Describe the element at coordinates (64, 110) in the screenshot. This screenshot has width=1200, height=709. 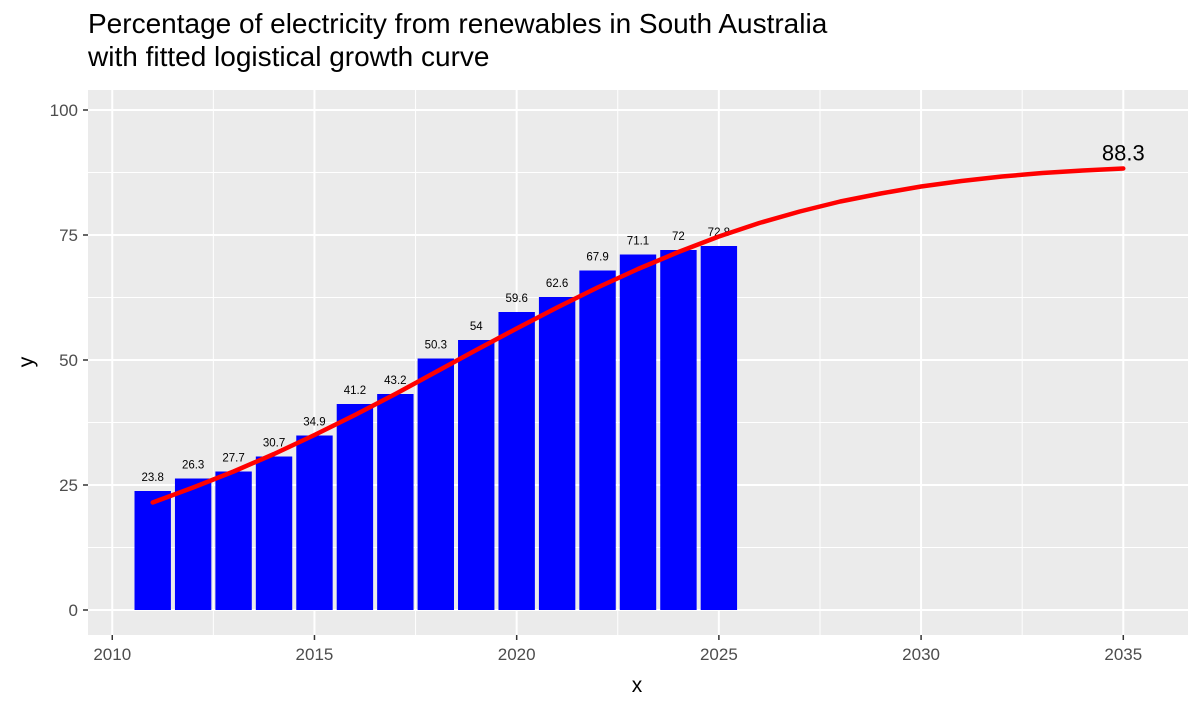
I see `y-tick-label: 100` at that location.